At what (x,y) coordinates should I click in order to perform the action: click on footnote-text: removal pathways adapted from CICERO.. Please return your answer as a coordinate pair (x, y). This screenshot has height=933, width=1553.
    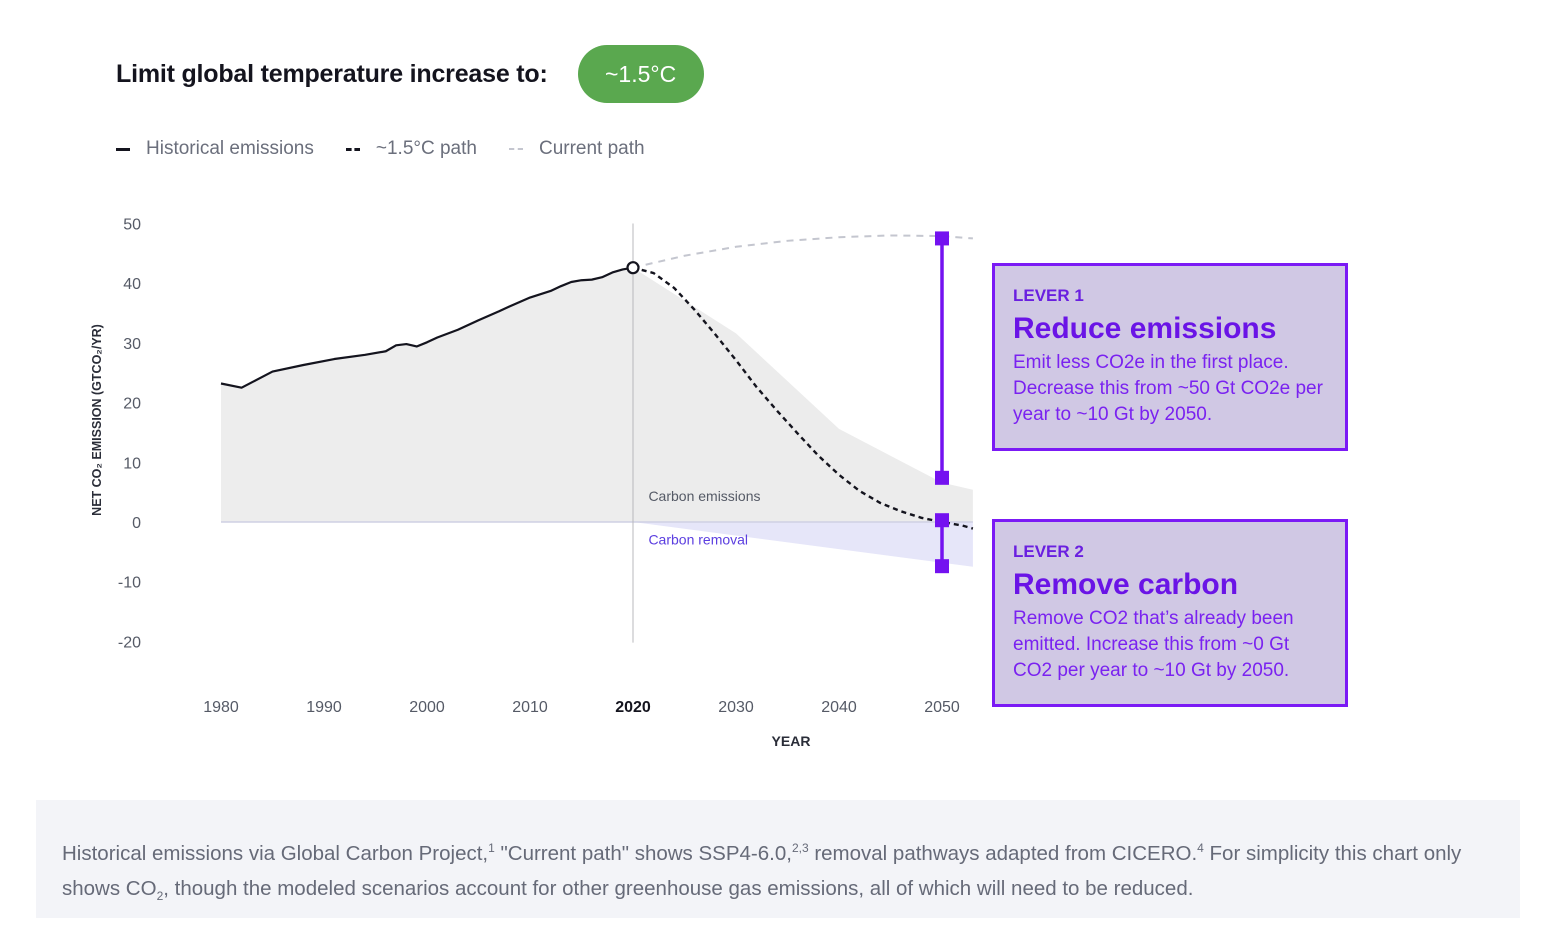
    Looking at the image, I should click on (1003, 853).